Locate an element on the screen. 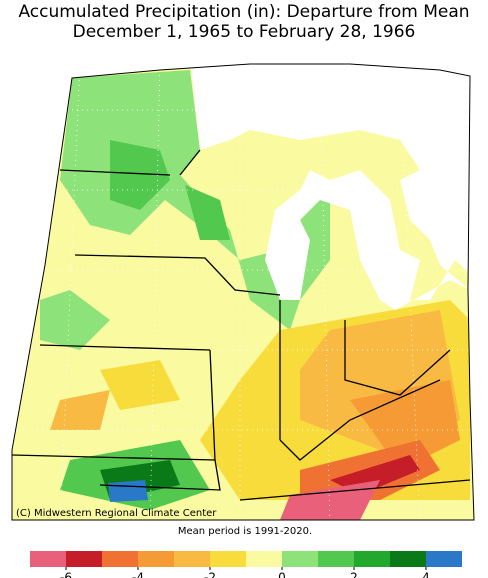  credit: (C) Midwestern Regional Climate Center is located at coordinates (116, 513).